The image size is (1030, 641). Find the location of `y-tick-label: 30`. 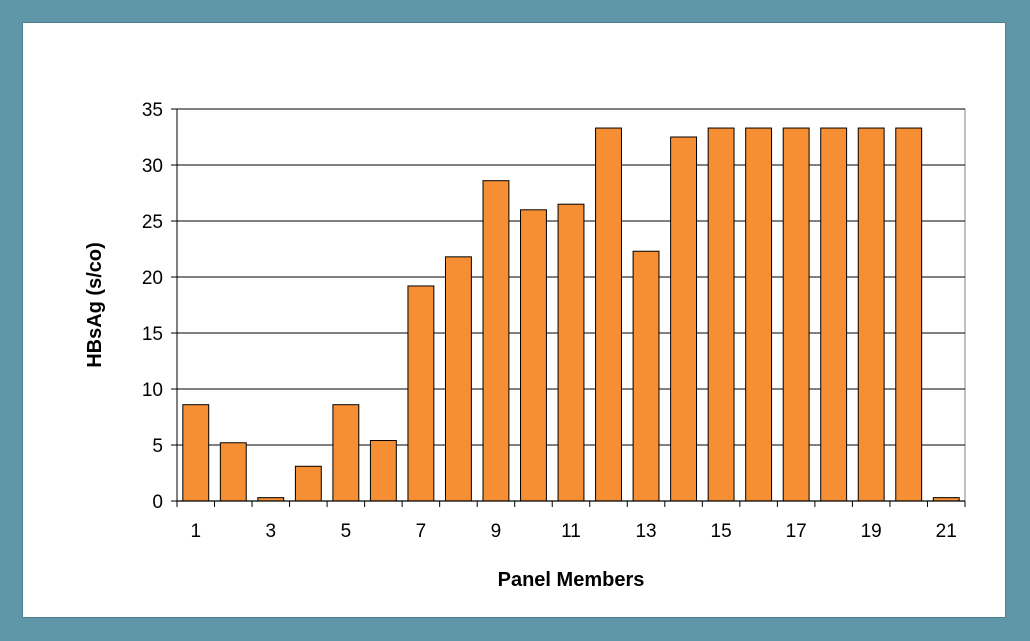

y-tick-label: 30 is located at coordinates (152, 166).